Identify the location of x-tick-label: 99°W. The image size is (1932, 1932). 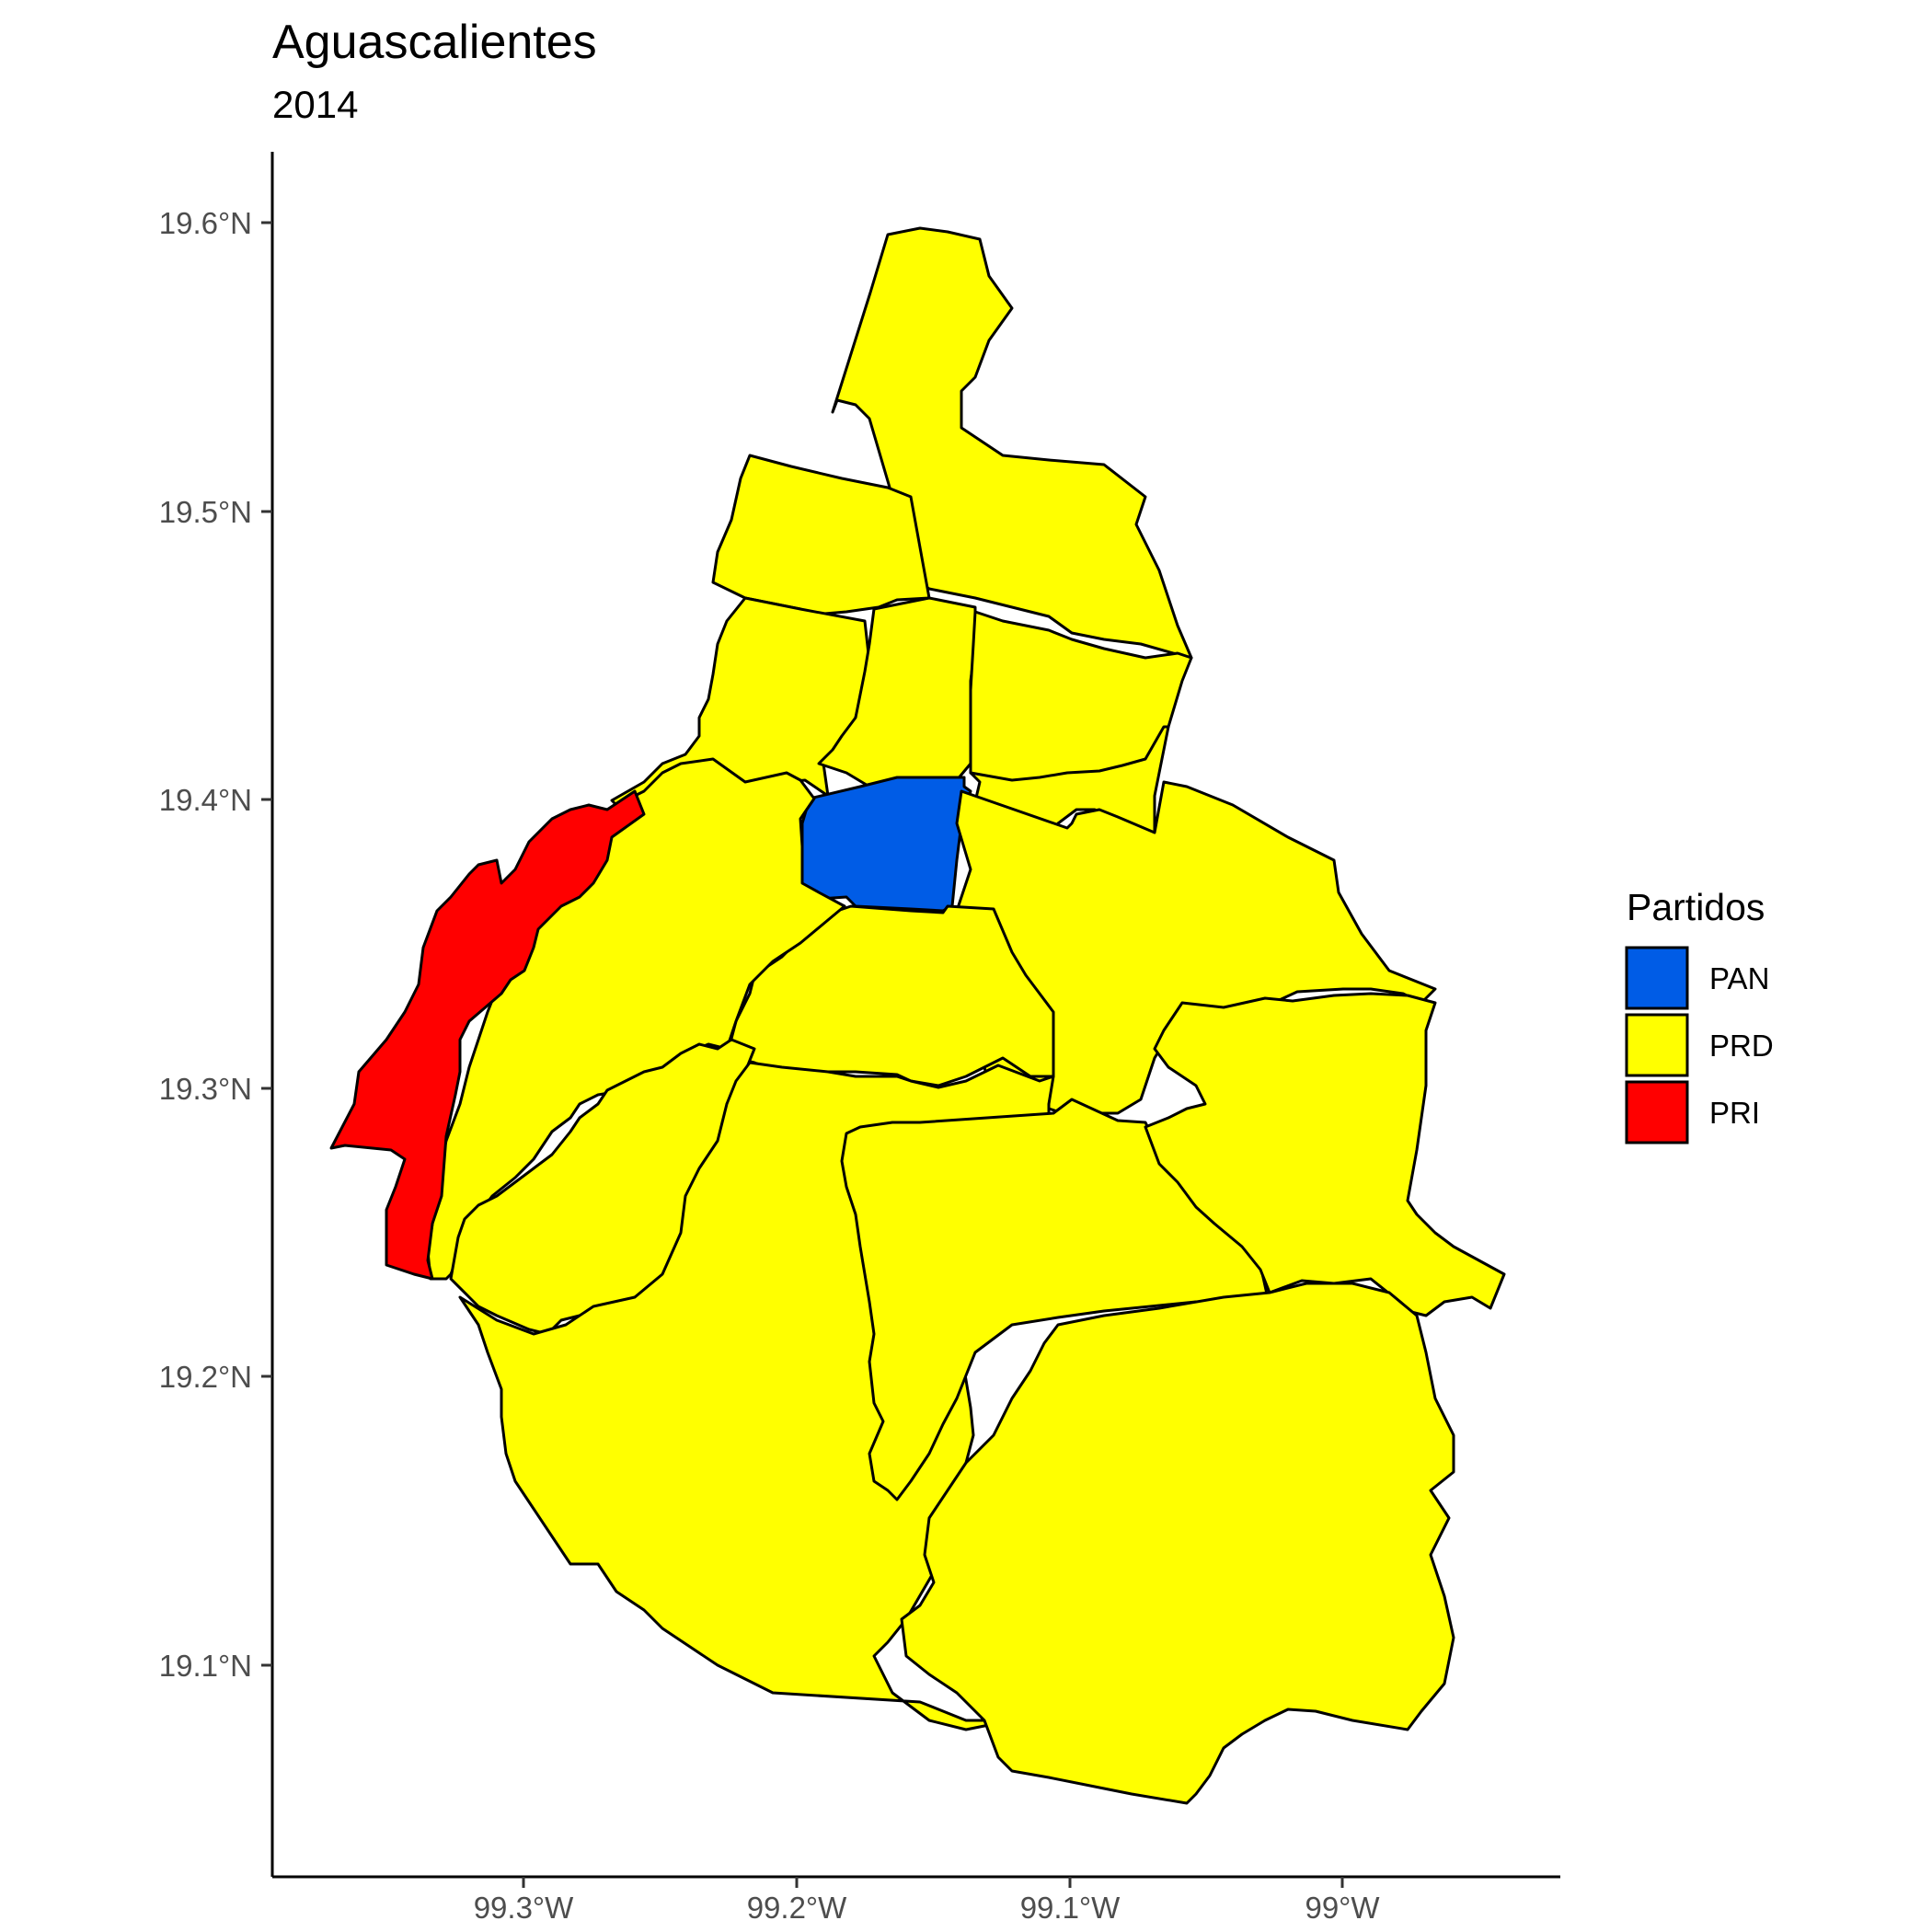
(1342, 1908).